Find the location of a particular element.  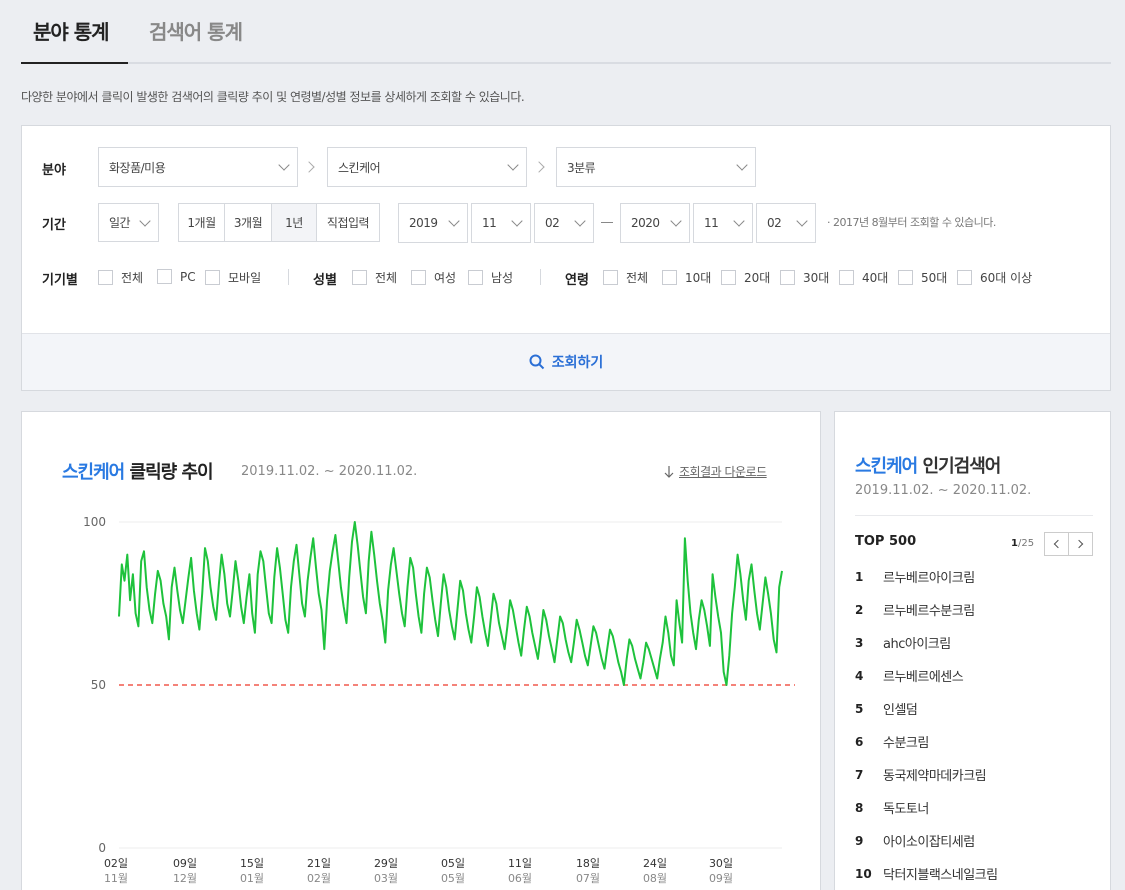

range-custom-button: 직접입력 is located at coordinates (348, 223).